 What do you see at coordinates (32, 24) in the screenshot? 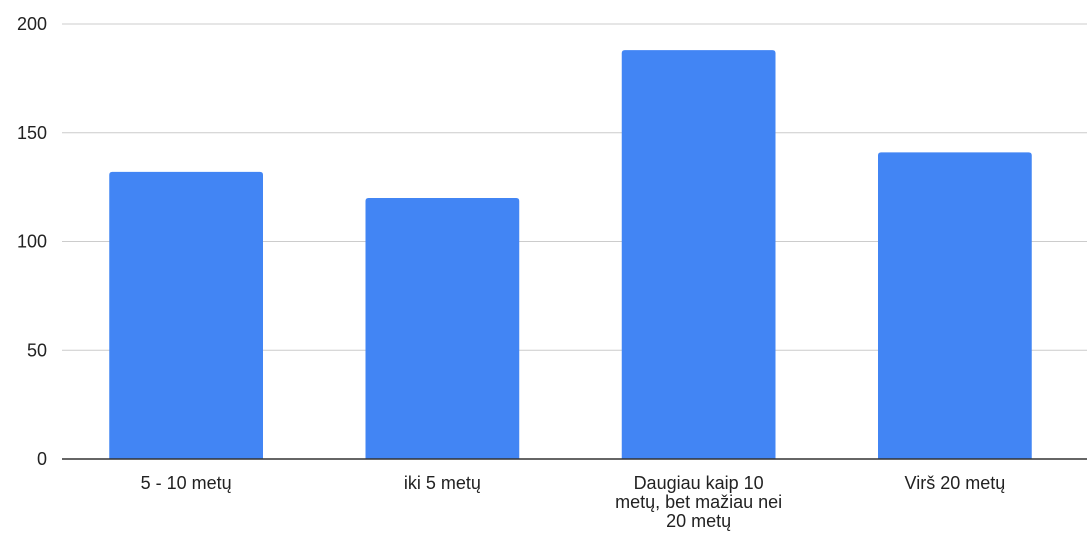
I see `y-tick-label: 200` at bounding box center [32, 24].